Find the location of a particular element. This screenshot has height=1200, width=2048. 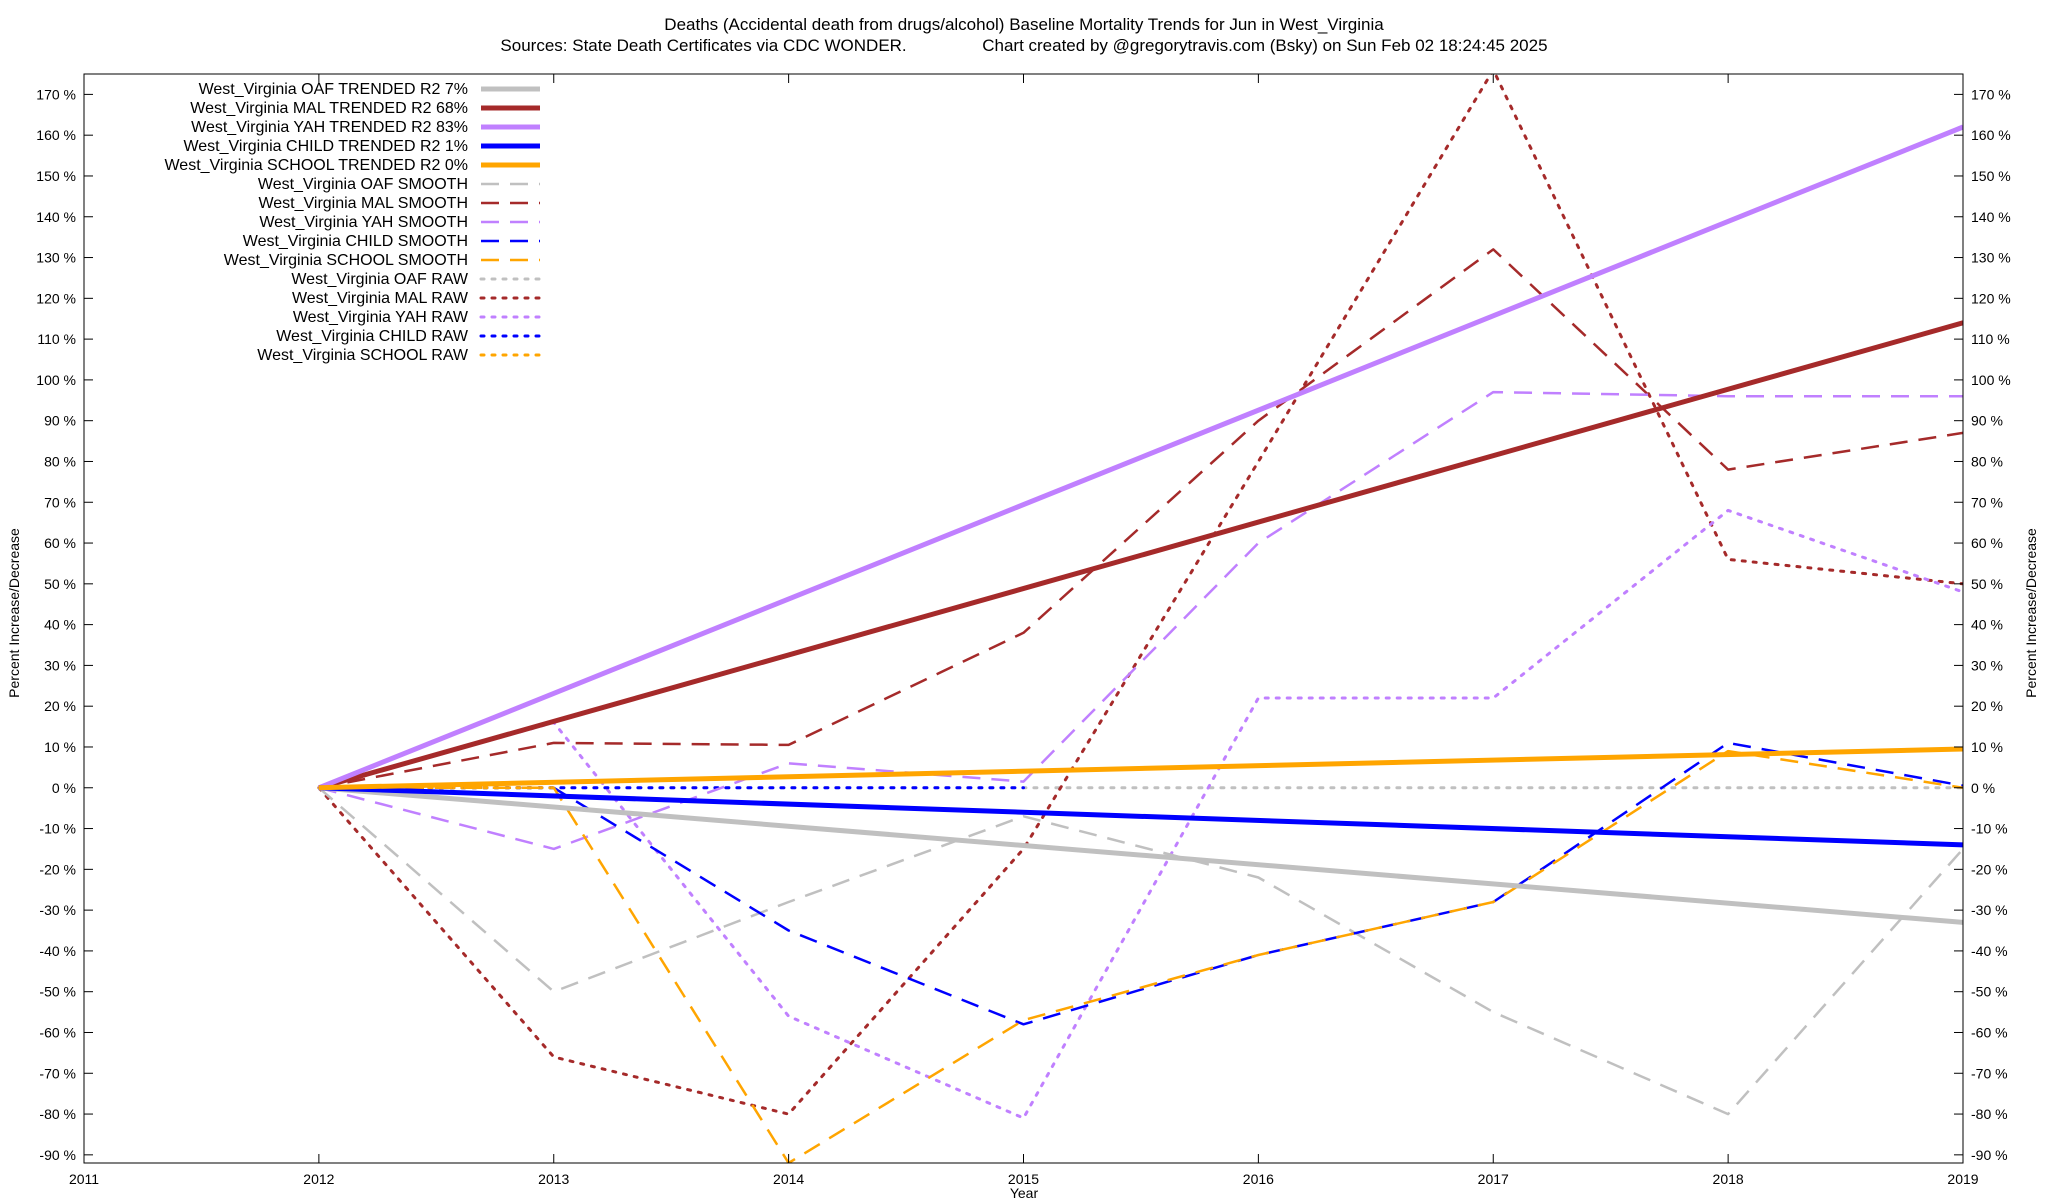

y2-tick-label: 40 % is located at coordinates (1987, 625).